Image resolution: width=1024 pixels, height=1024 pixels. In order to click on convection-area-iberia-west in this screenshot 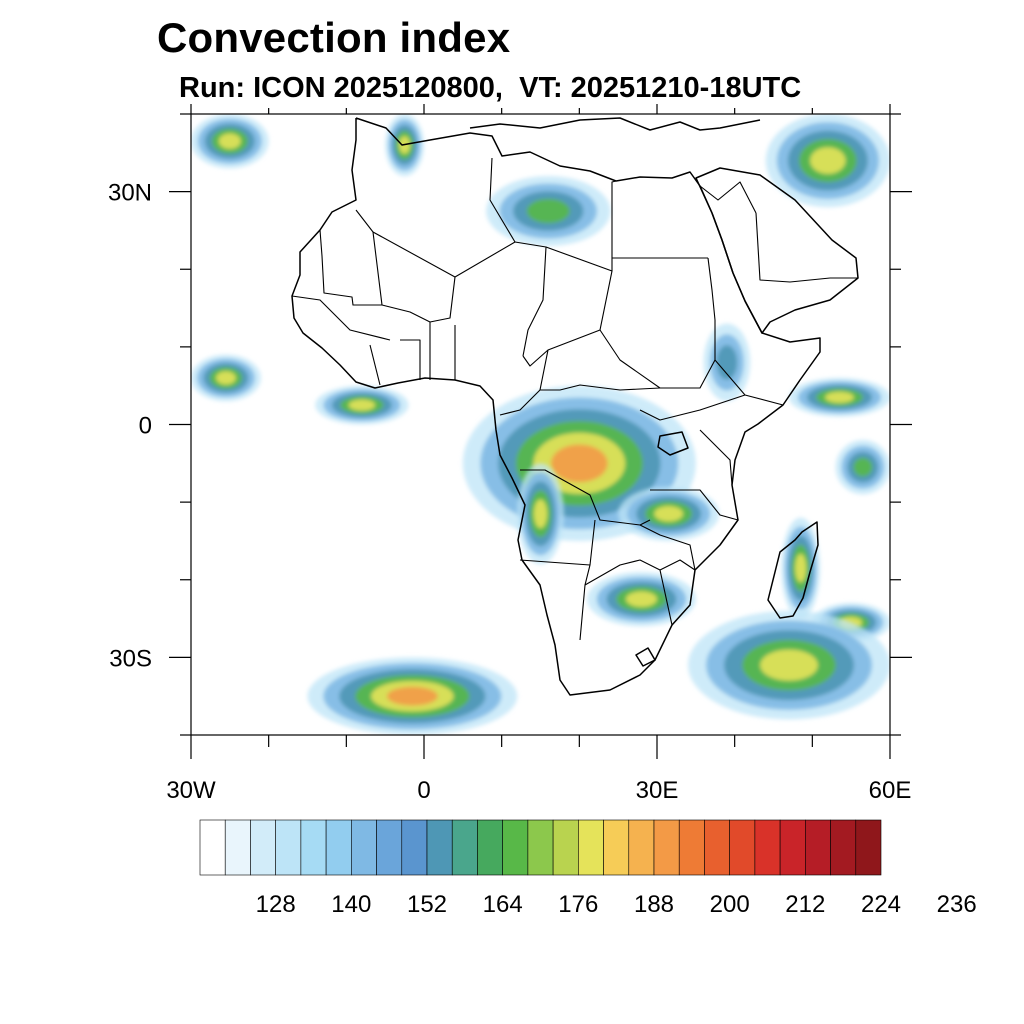, I will do `click(230, 141)`.